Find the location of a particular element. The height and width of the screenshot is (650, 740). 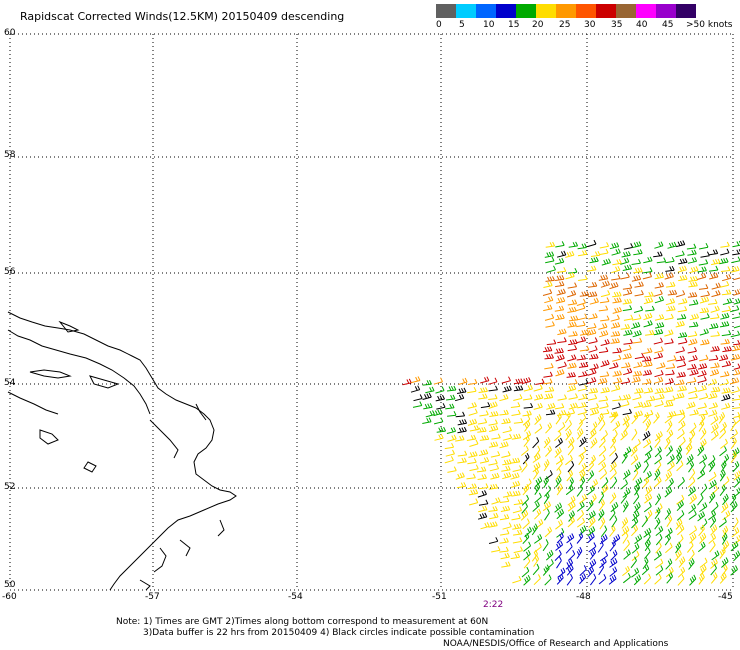

lon-label: -54 is located at coordinates (295, 597).